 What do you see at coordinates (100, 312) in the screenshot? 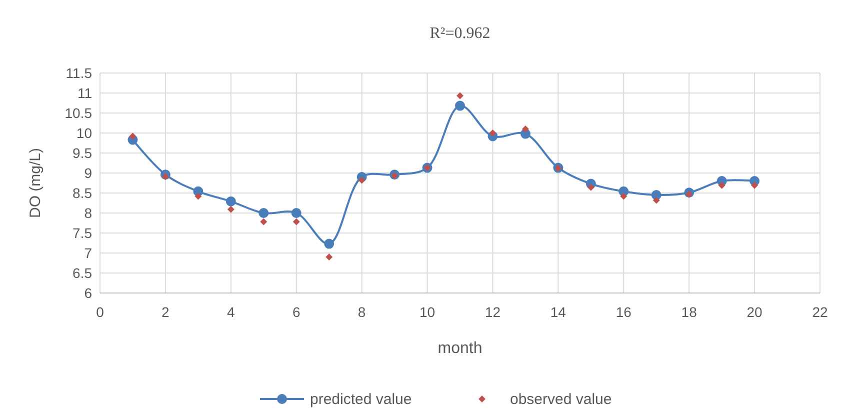
I see `x-tick-label: 0` at bounding box center [100, 312].